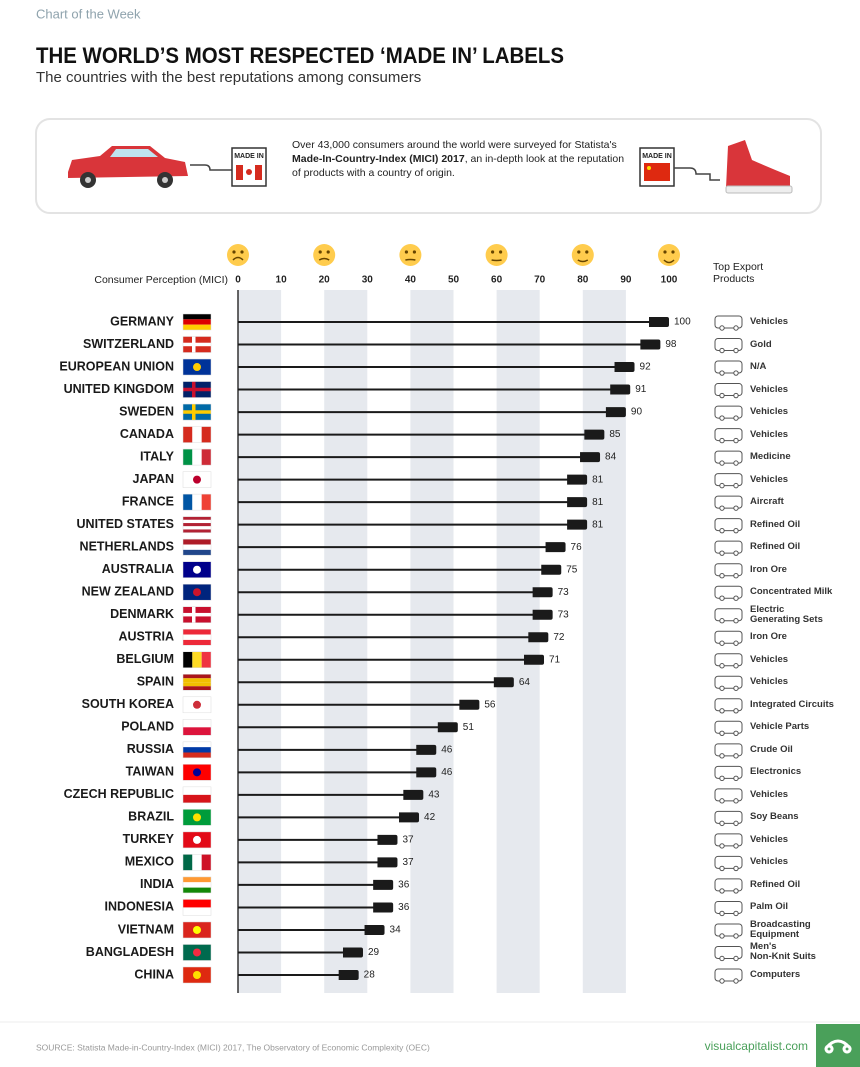 Image resolution: width=860 pixels, height=1067 pixels. I want to click on x-tick-label: 0, so click(238, 280).